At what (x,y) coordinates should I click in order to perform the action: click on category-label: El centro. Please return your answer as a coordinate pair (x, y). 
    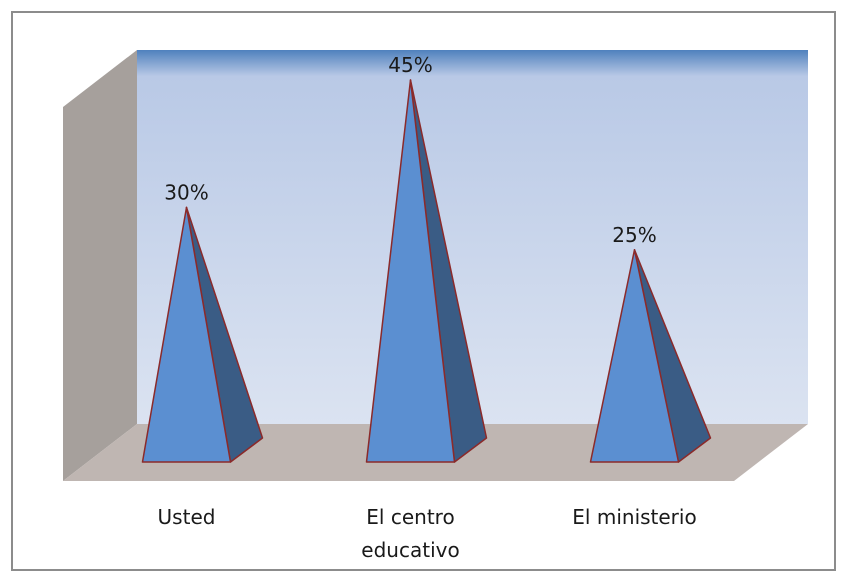
    Looking at the image, I should click on (410, 517).